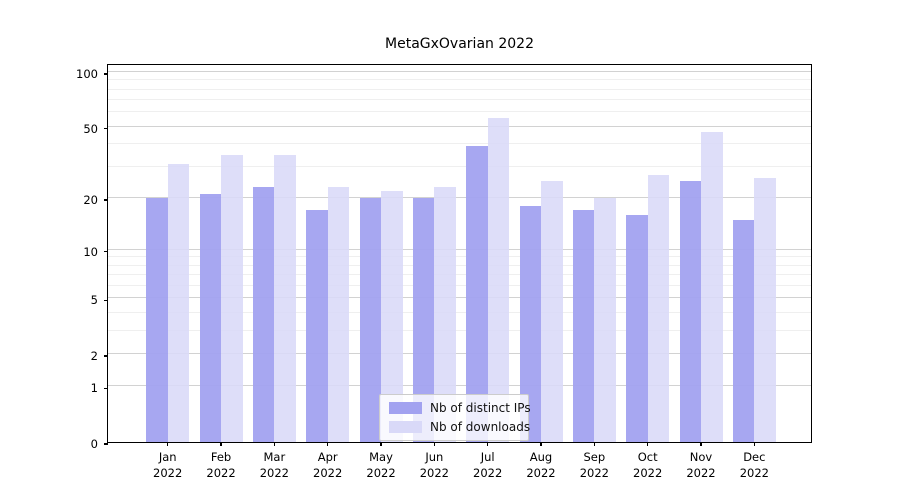 This screenshot has width=900, height=500. I want to click on xtick-mark-jan, so click(168, 444).